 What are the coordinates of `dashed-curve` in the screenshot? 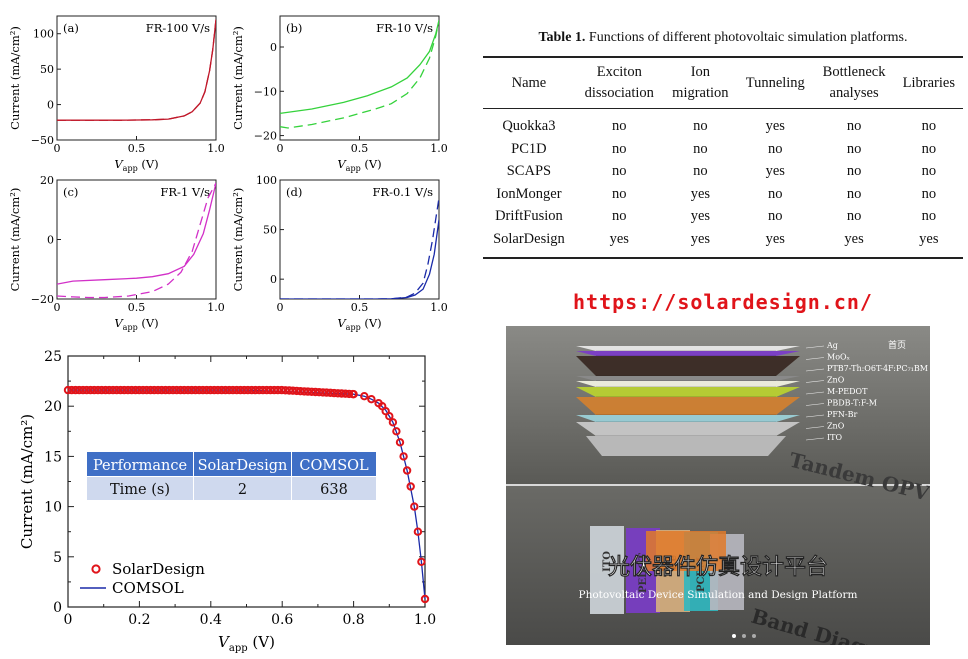 It's located at (136, 240).